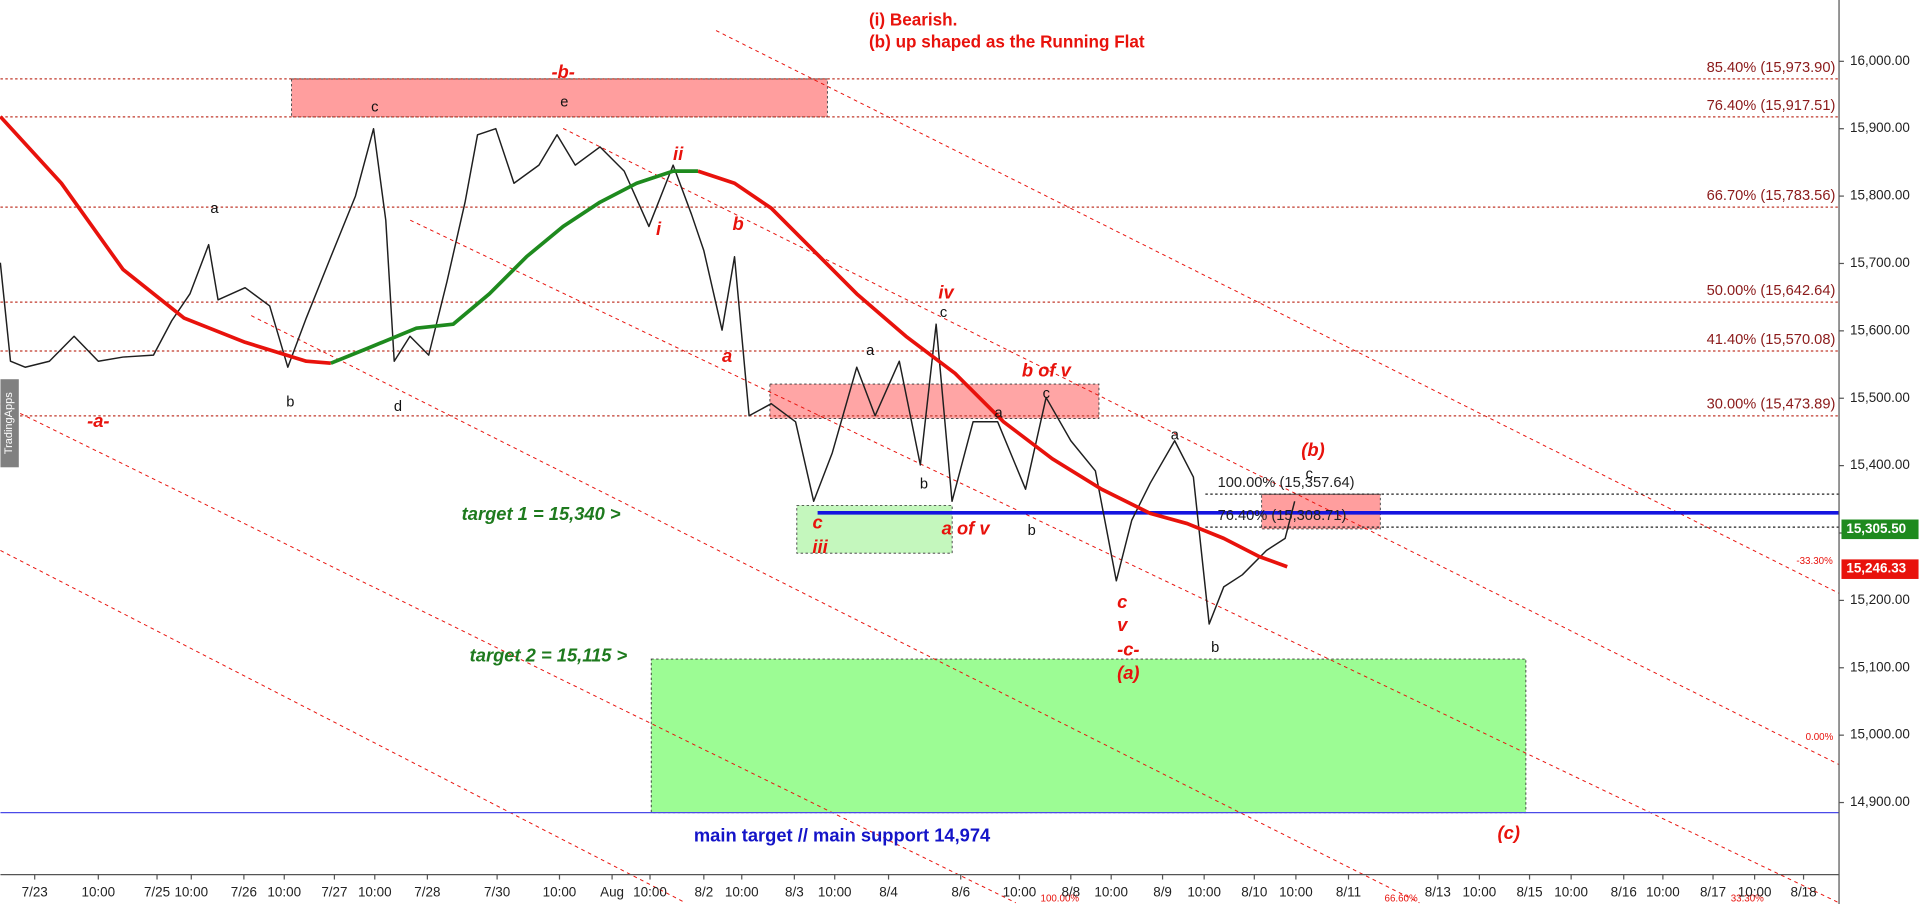 Image resolution: width=1919 pixels, height=904 pixels. Describe the element at coordinates (1529, 892) in the screenshot. I see `x-tick-label: 8/15` at that location.